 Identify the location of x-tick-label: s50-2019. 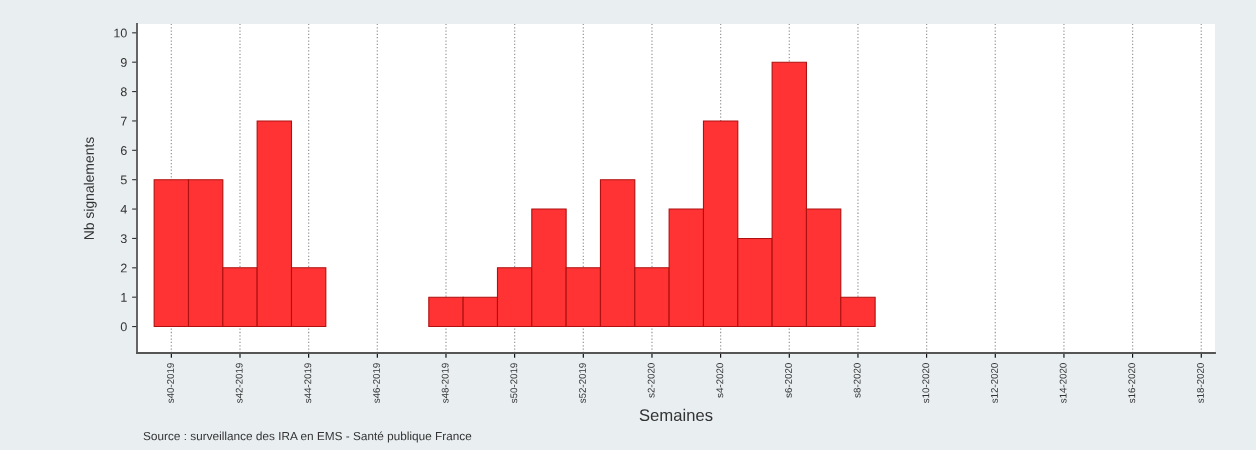
(514, 383).